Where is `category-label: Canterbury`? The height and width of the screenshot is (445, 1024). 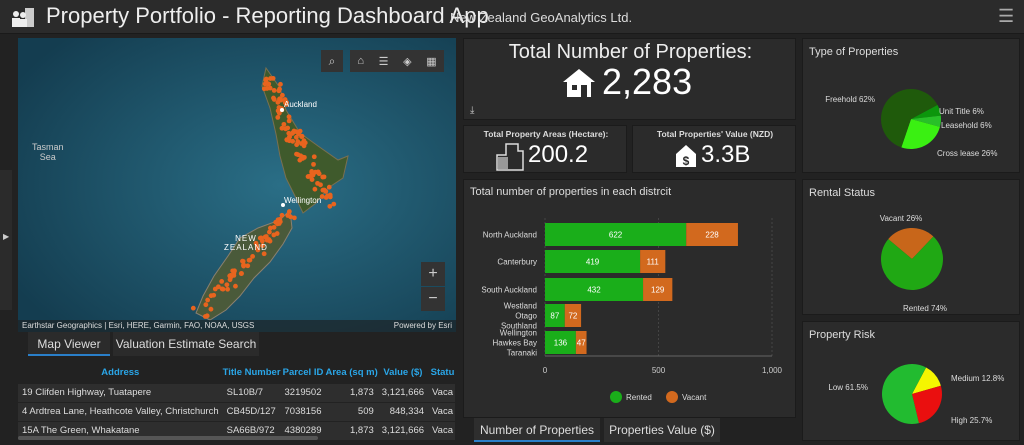 category-label: Canterbury is located at coordinates (517, 262).